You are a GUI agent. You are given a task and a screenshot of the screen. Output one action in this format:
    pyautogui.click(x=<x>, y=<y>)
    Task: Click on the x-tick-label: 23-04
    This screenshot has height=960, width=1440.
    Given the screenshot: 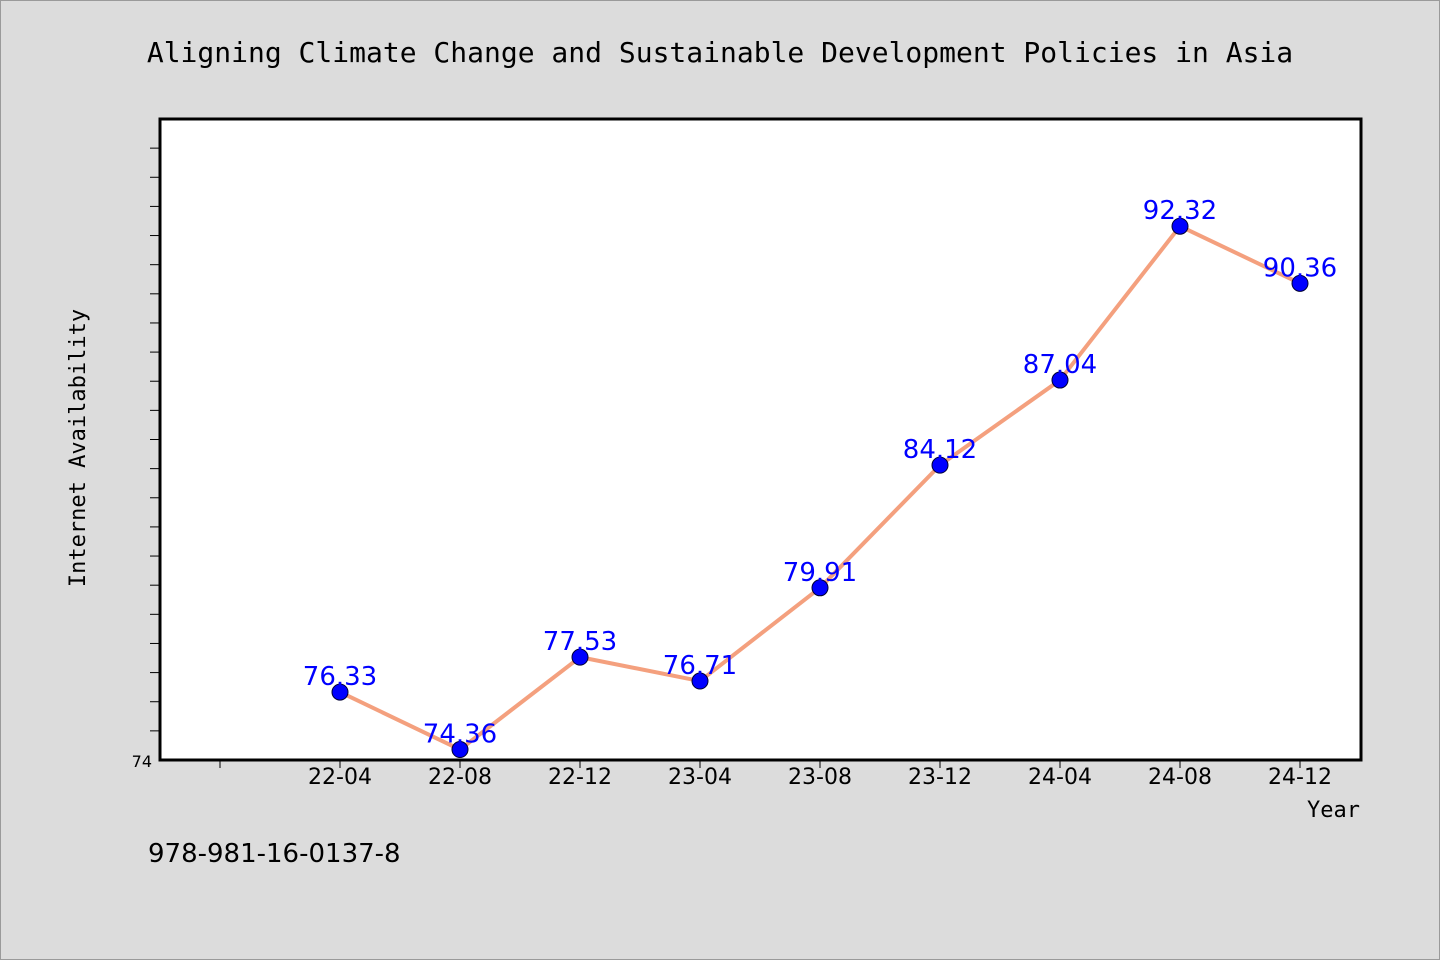 What is the action you would take?
    pyautogui.click(x=700, y=777)
    